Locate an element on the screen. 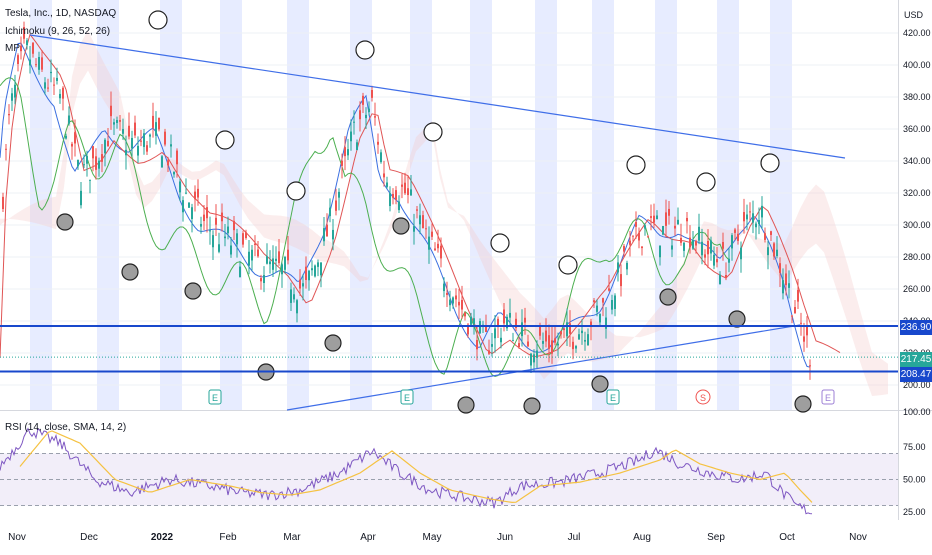  last-price-tag: 217.45 is located at coordinates (916, 359).